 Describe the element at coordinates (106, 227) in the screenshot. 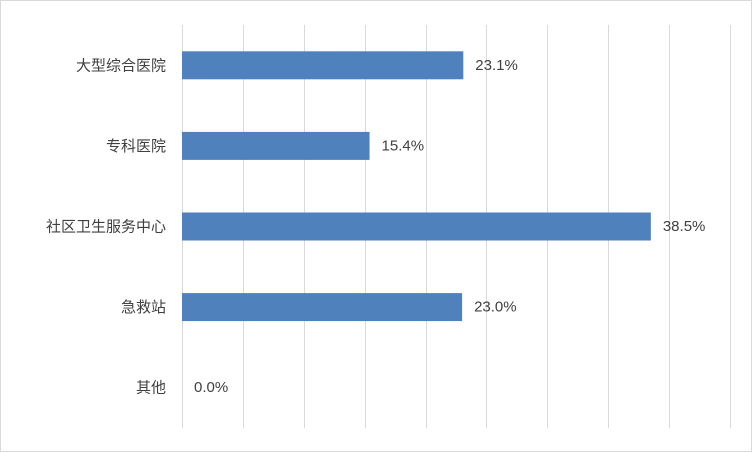

I see `category-label: 社区卫生服务中心` at that location.